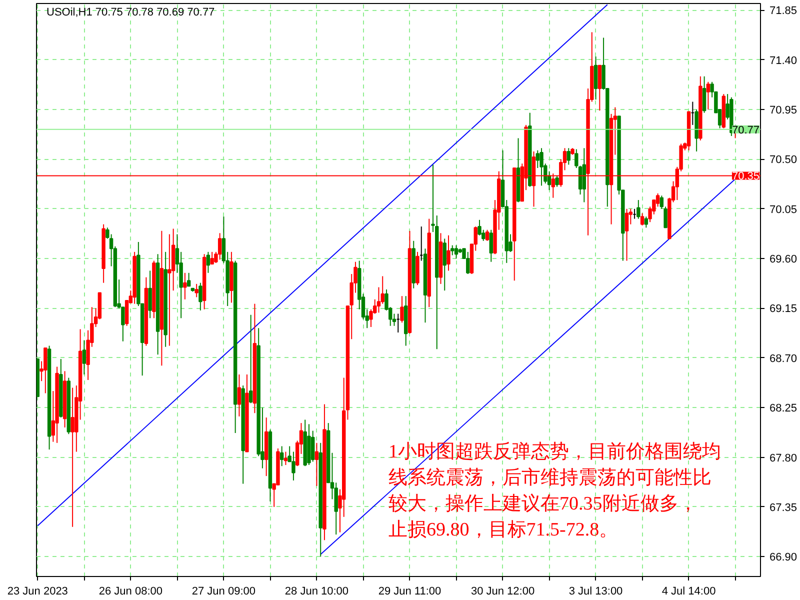  Describe the element at coordinates (784, 408) in the screenshot. I see `y-tick-label: 68.25` at that location.